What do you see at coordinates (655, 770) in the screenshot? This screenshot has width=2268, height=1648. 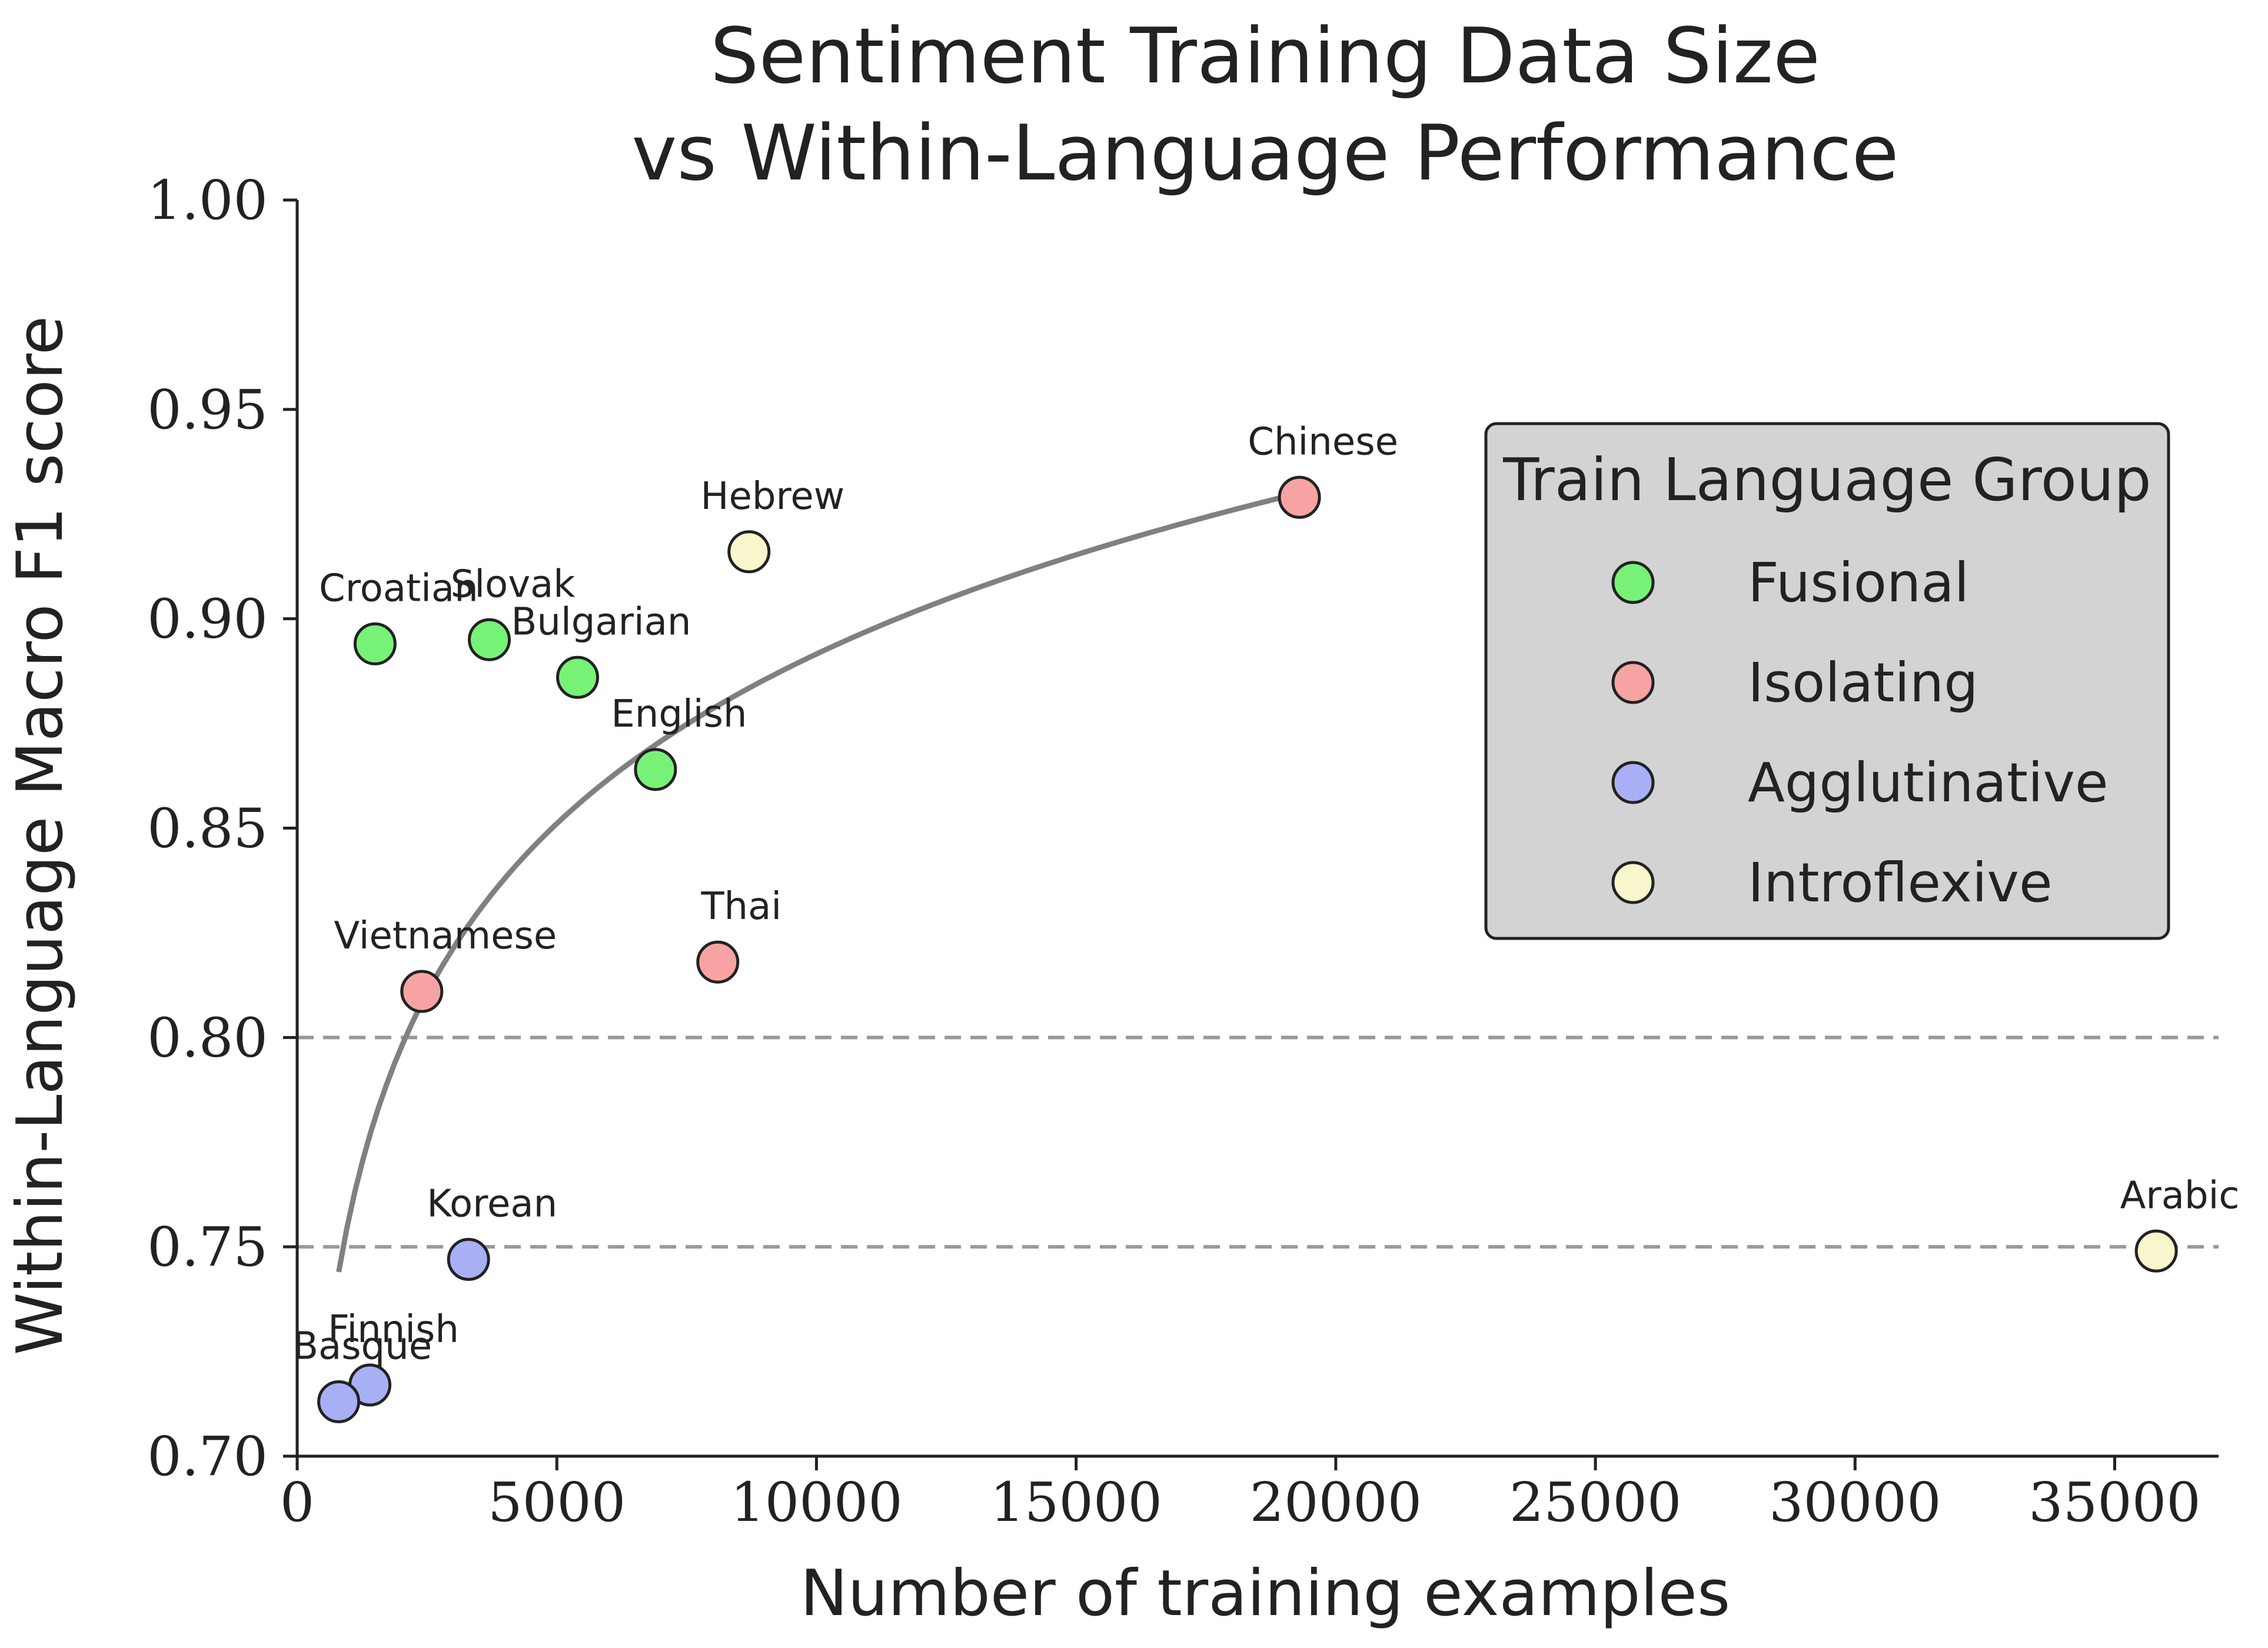 I see `data-point-english` at bounding box center [655, 770].